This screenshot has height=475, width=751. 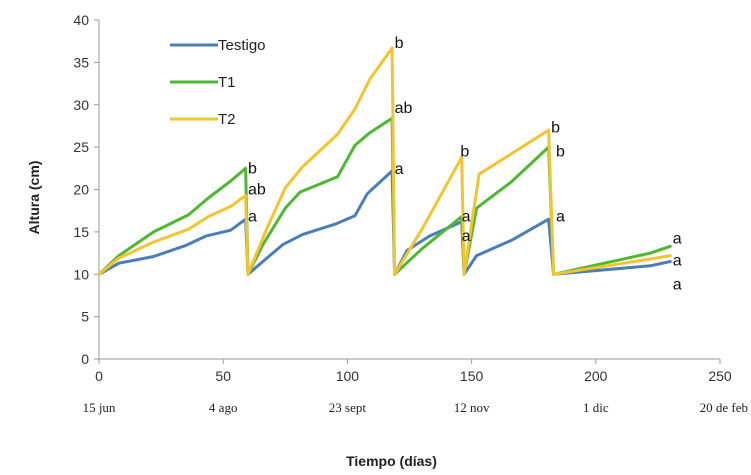 What do you see at coordinates (34, 198) in the screenshot?
I see `y-axis-title: Altura (cm)` at bounding box center [34, 198].